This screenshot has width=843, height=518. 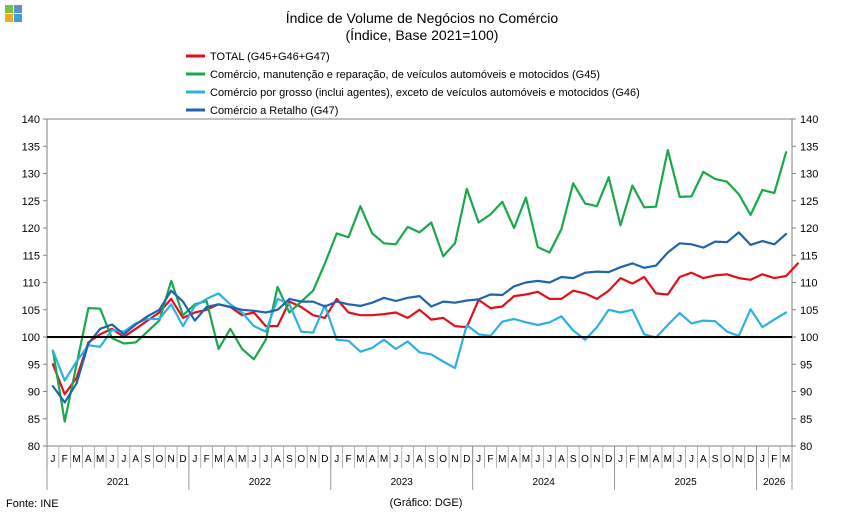 I want to click on y-tick-label-left: 120, so click(x=31, y=229).